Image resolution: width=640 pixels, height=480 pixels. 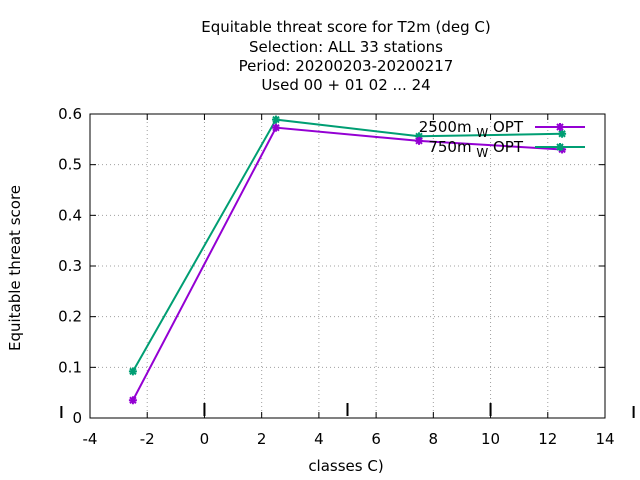 What do you see at coordinates (376, 439) in the screenshot?
I see `x-tick-label: 6` at bounding box center [376, 439].